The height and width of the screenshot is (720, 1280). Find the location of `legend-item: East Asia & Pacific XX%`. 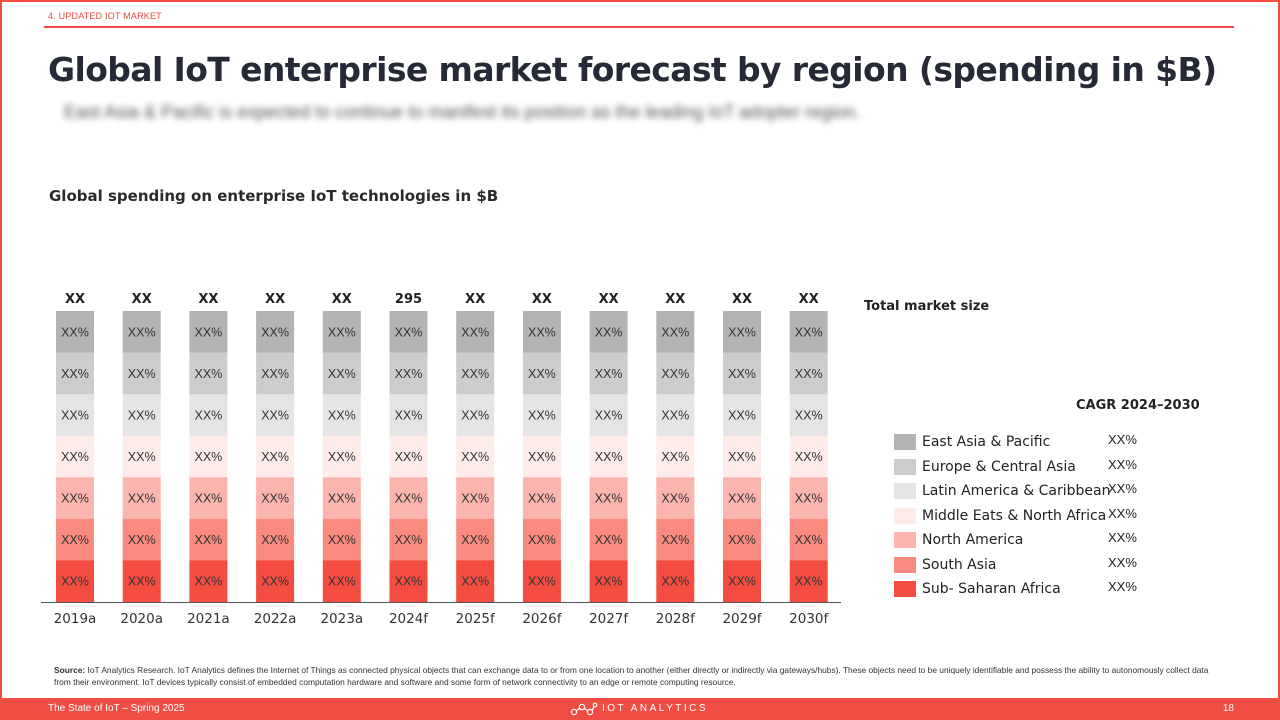

legend-item: East Asia & Pacific XX% is located at coordinates (1044, 442).